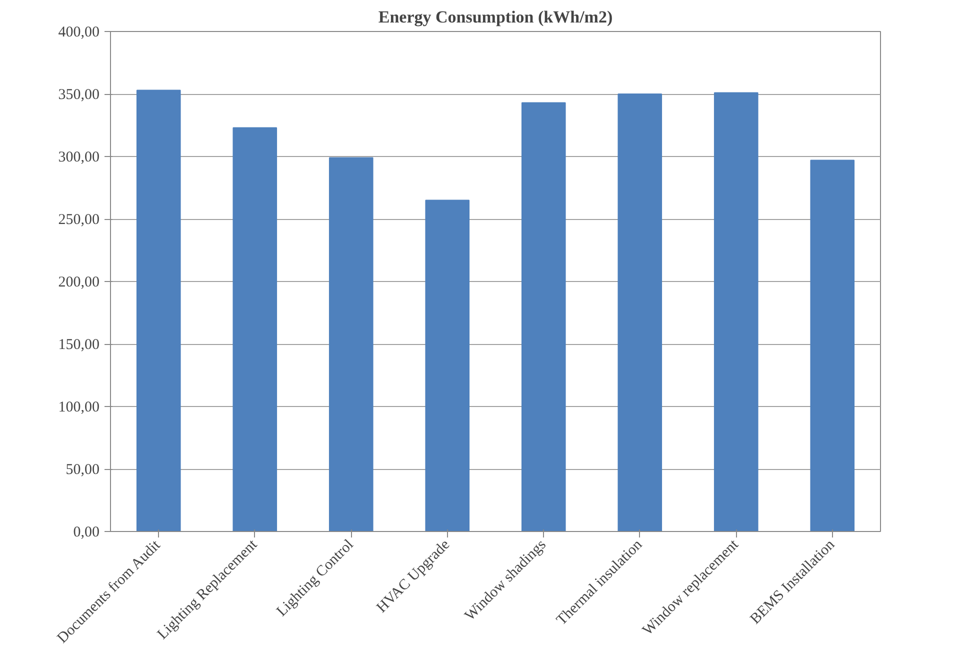  Describe the element at coordinates (83, 470) in the screenshot. I see `y-tick-label: 50,00` at that location.